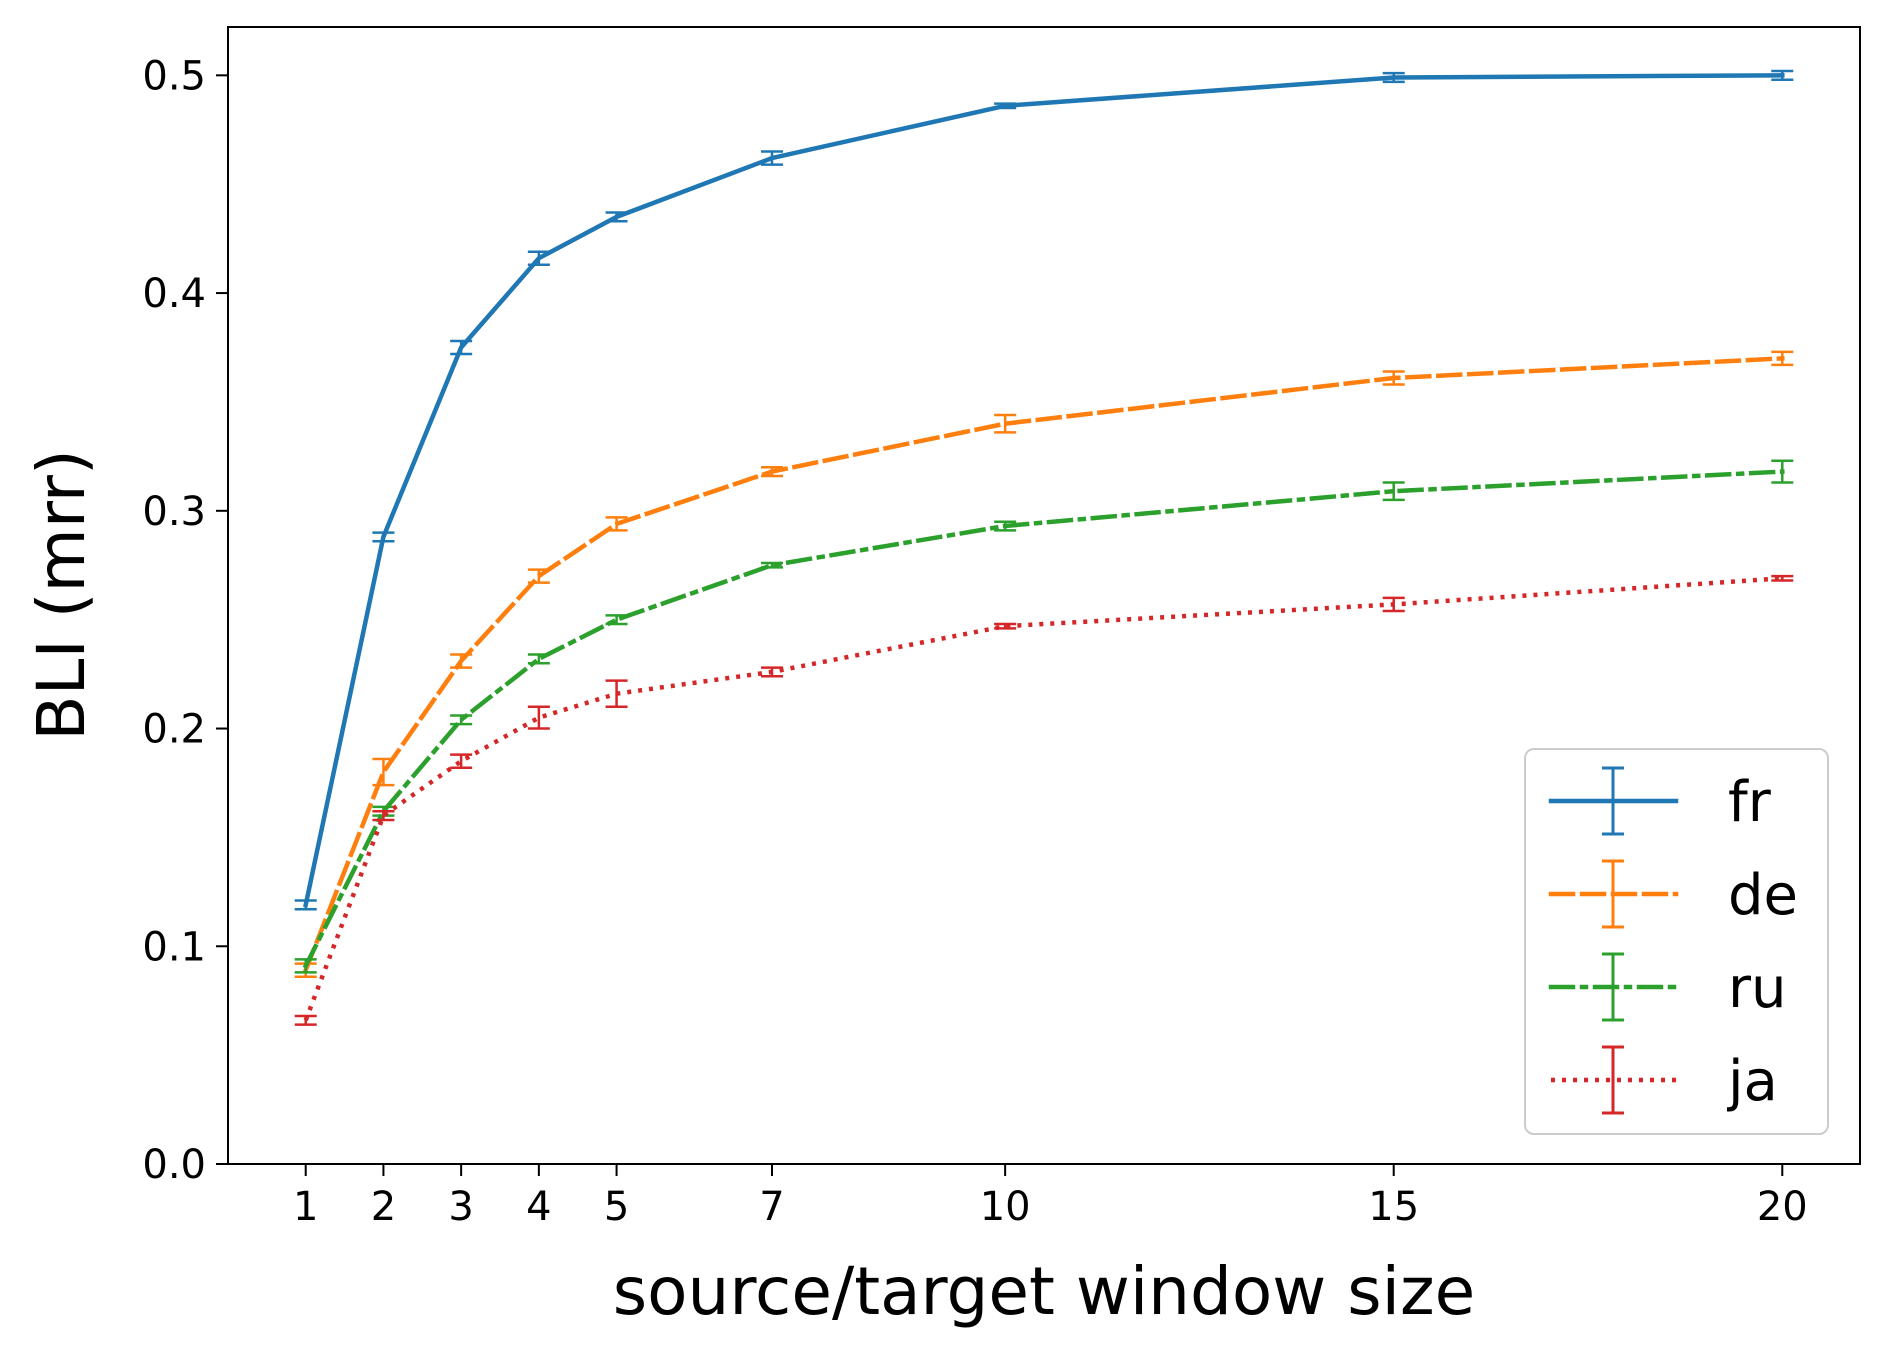 This screenshot has height=1359, width=1885. I want to click on legend-label-ru: ru, so click(1757, 988).